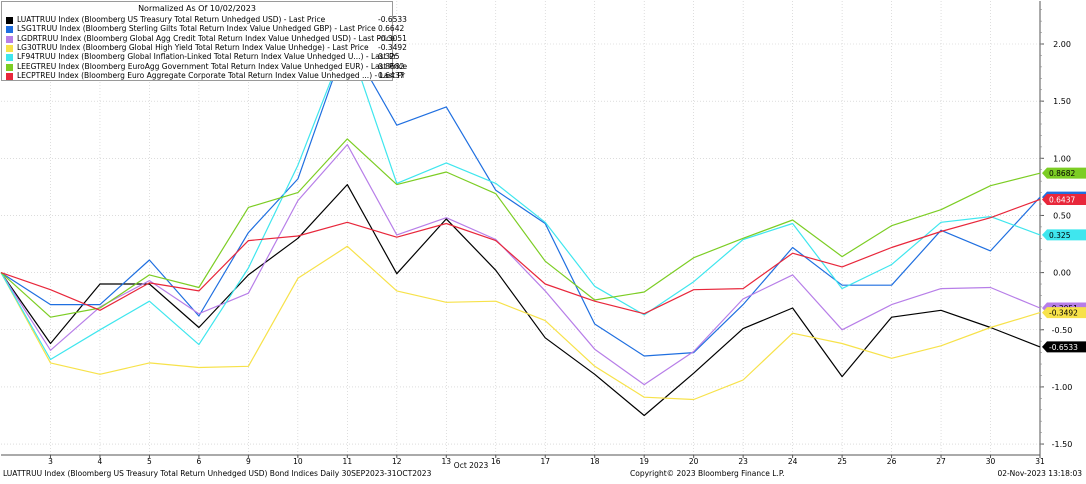 Image resolution: width=1086 pixels, height=484 pixels. What do you see at coordinates (392, 47) in the screenshot?
I see `legend-last-value: -0.3492` at bounding box center [392, 47].